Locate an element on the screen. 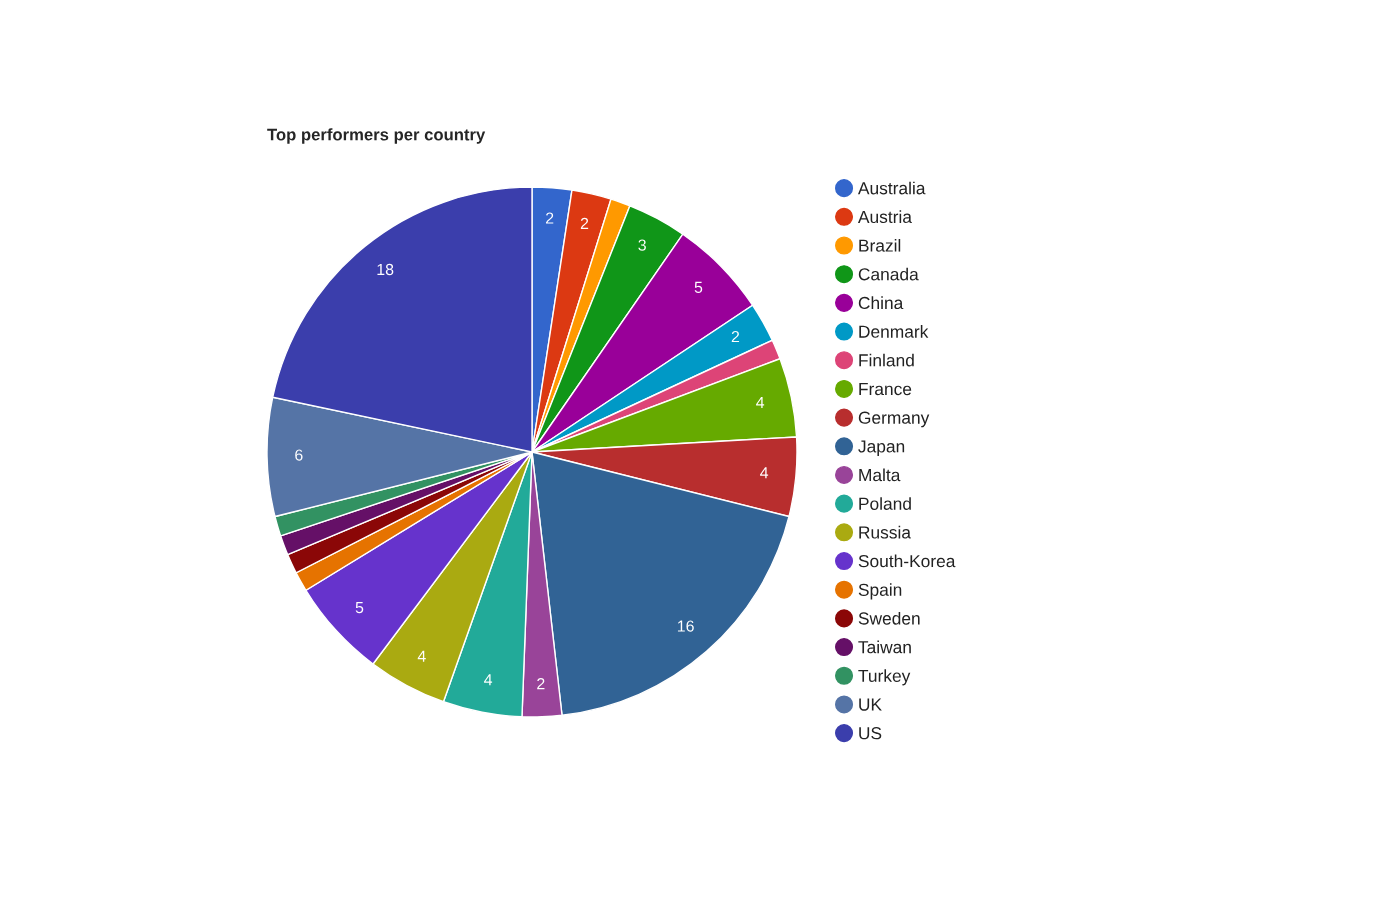 The width and height of the screenshot is (1393, 905). legend-label: Australia is located at coordinates (891, 188).